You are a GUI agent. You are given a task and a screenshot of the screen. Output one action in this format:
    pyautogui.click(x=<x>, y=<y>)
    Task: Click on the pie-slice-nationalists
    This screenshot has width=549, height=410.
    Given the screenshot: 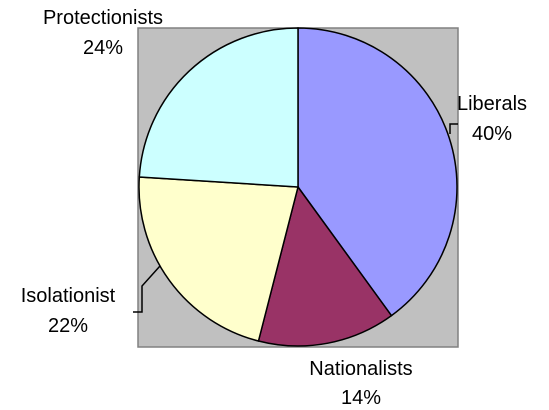 What is the action you would take?
    pyautogui.click(x=325, y=266)
    